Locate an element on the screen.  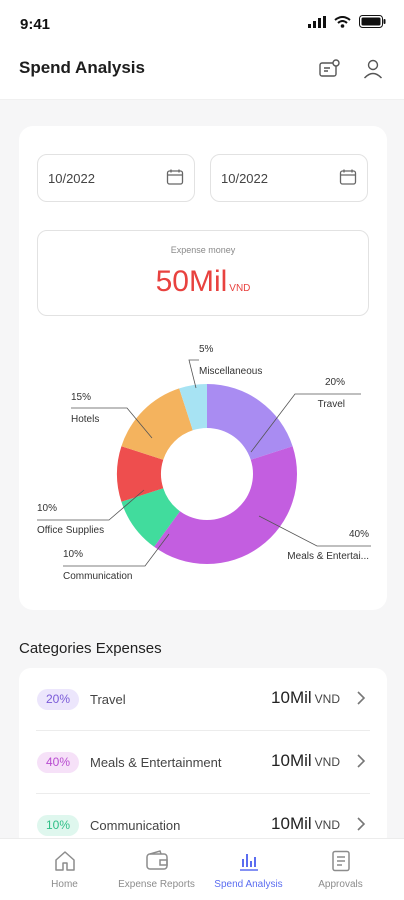
slice-category-label: Miscellaneous is located at coordinates (230, 371).